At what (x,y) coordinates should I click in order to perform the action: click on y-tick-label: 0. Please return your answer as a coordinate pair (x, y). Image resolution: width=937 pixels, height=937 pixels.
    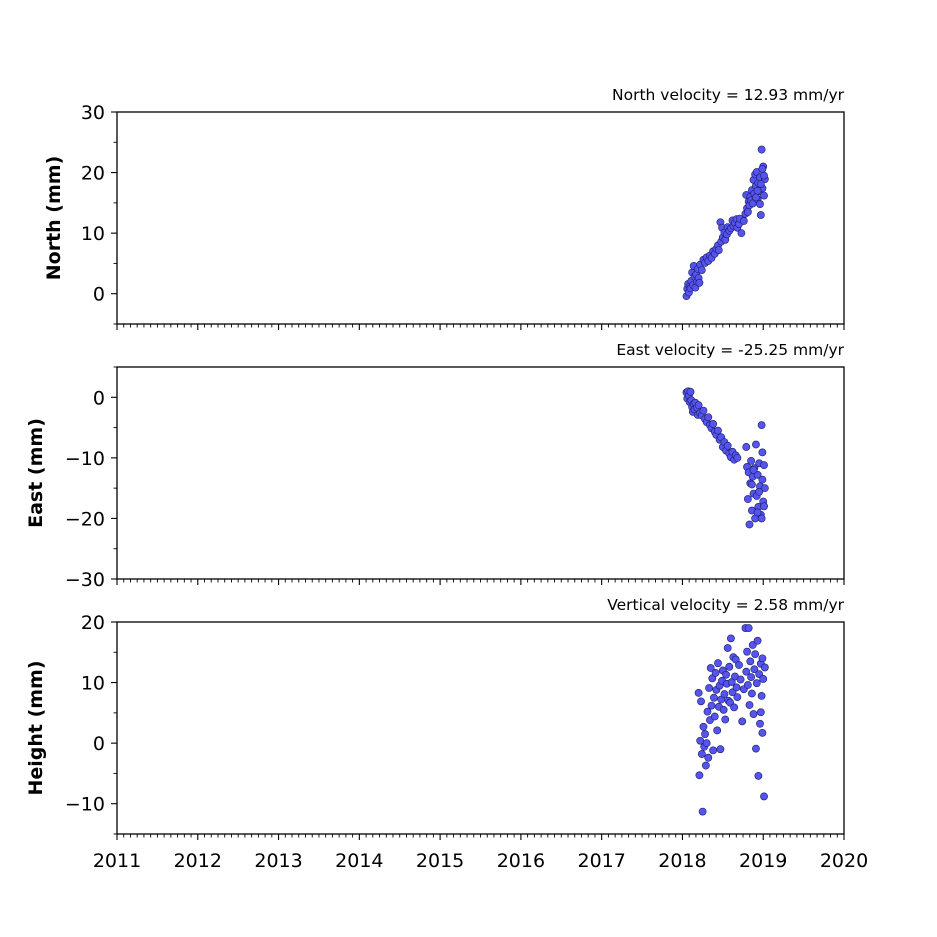
    Looking at the image, I should click on (99, 744).